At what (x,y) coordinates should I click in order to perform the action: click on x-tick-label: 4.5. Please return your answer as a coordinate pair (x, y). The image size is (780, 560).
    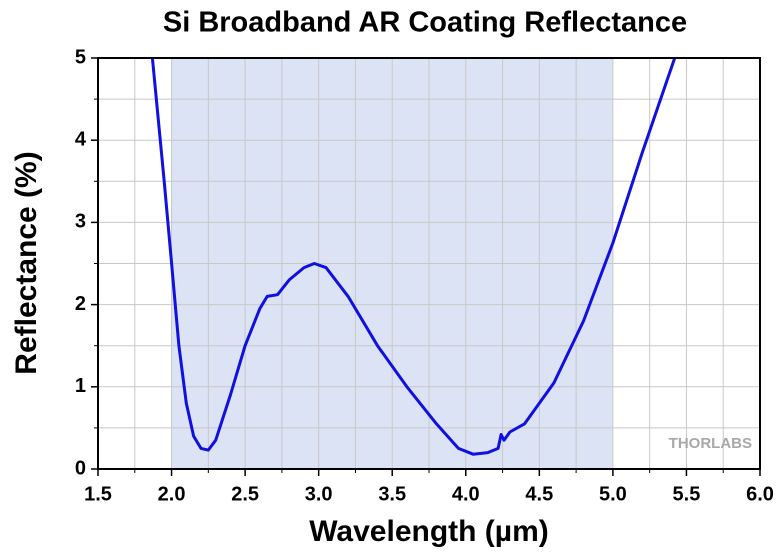
    Looking at the image, I should click on (539, 494).